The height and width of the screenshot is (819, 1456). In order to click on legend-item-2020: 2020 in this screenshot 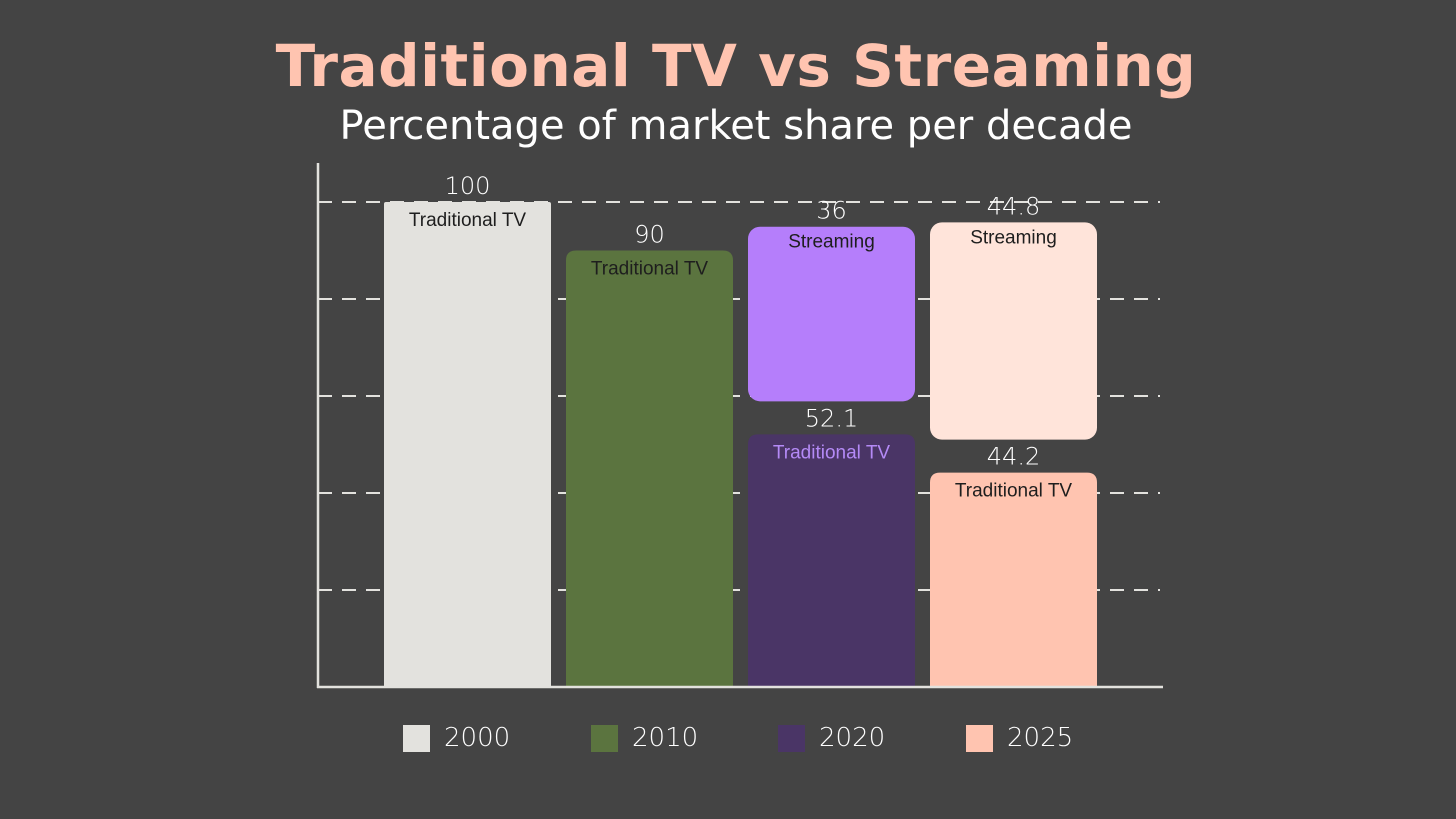, I will do `click(831, 738)`.